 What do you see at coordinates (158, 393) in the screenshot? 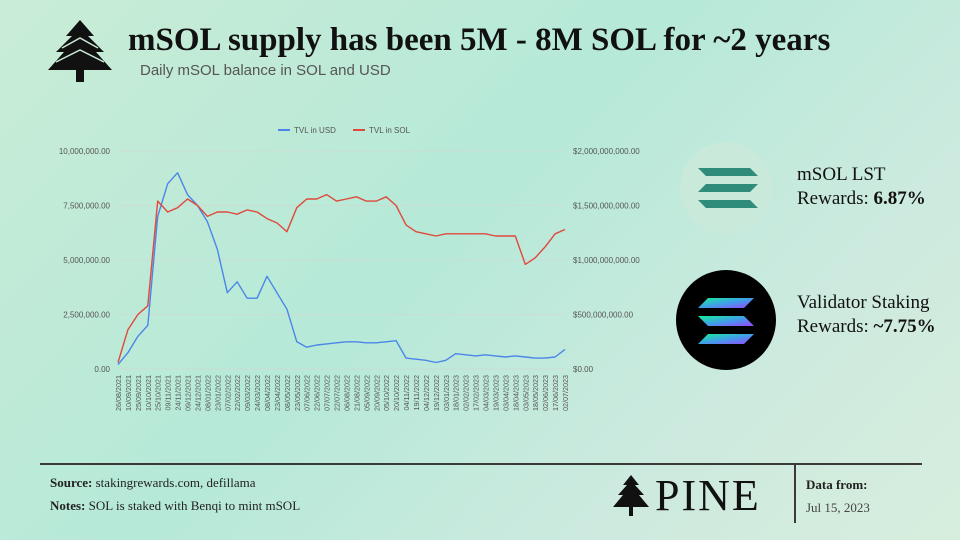
I see `x-tick-label: 25/10/2021` at bounding box center [158, 393].